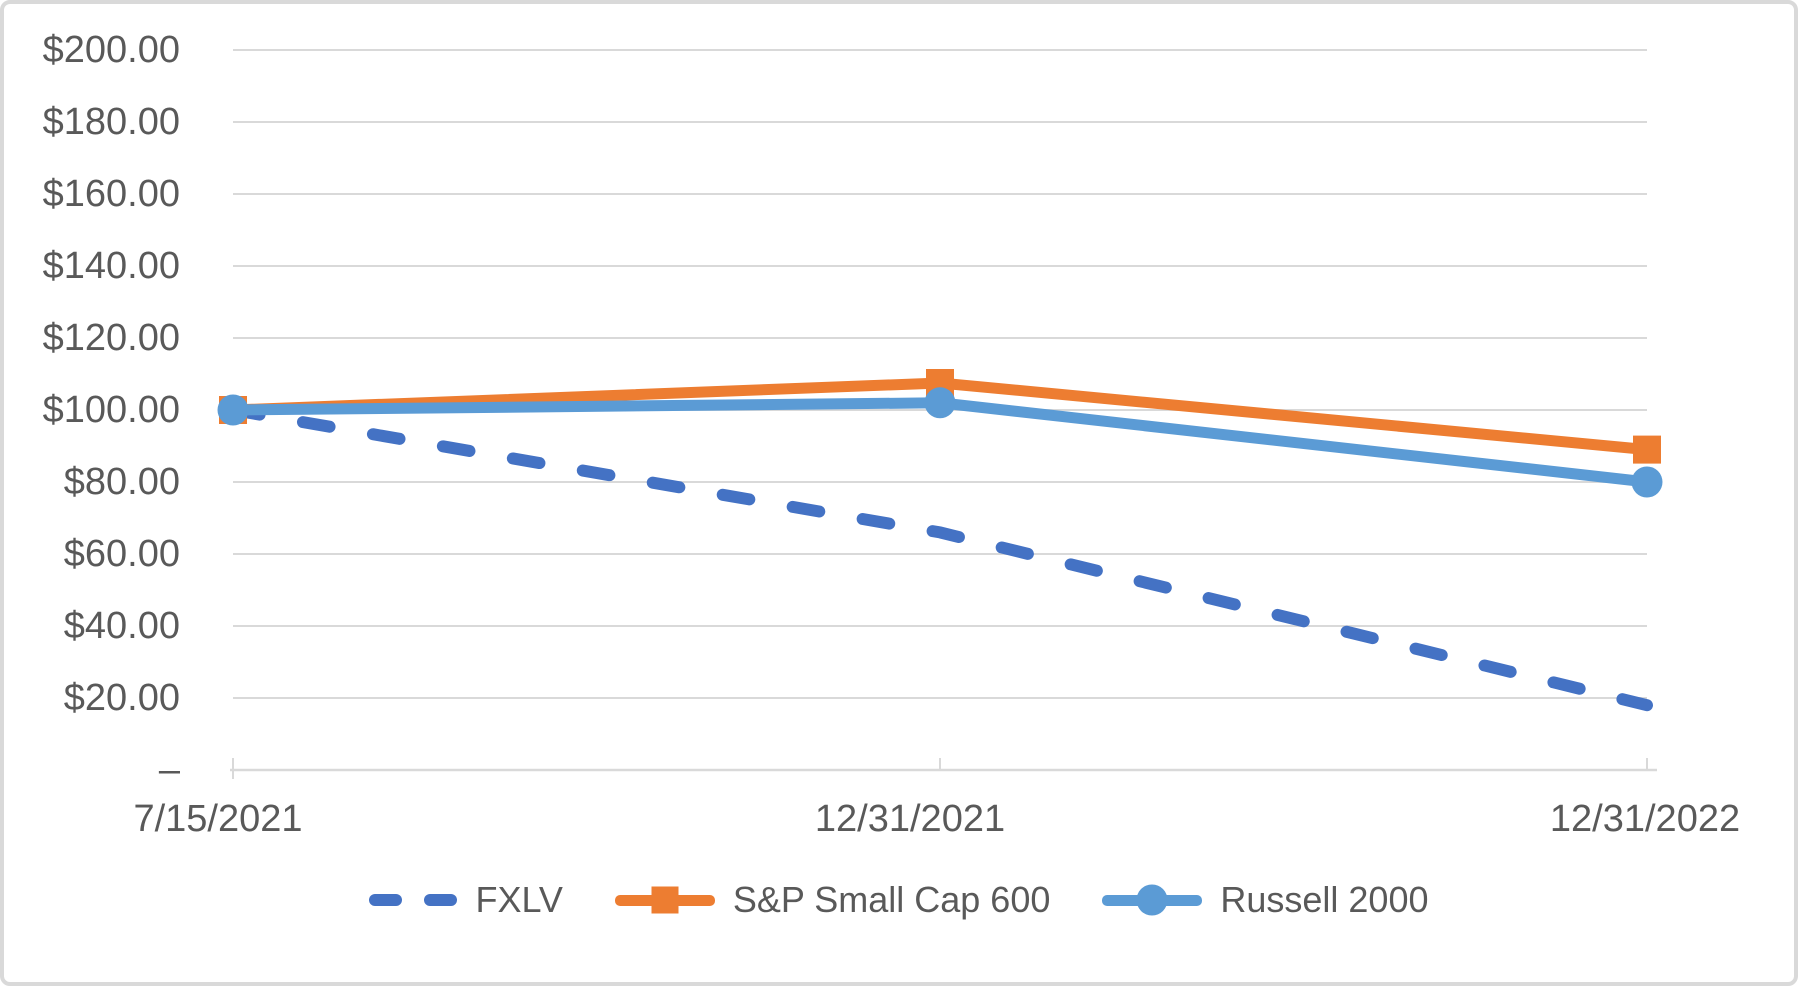  I want to click on legend-label: FXLV, so click(519, 899).